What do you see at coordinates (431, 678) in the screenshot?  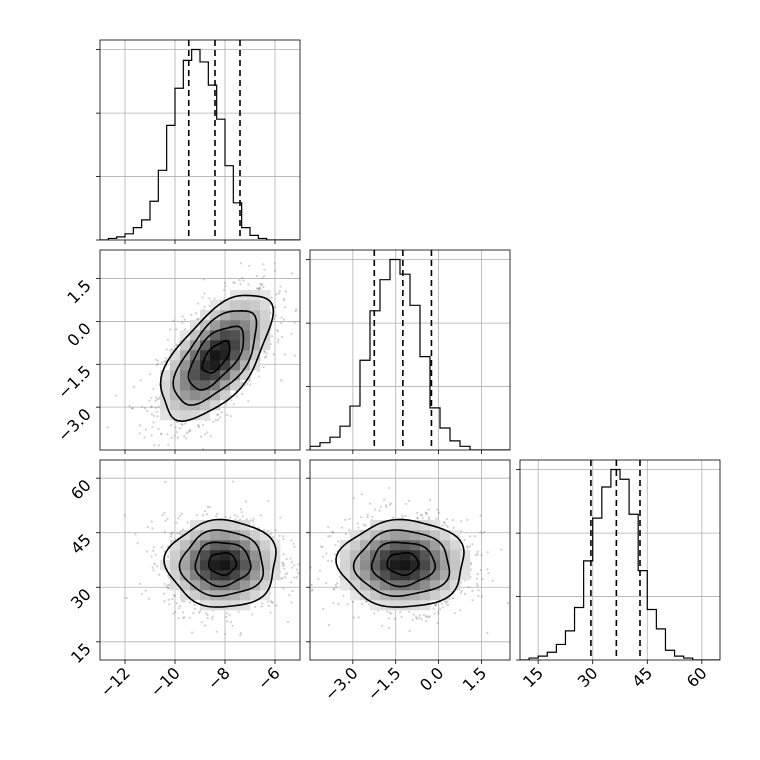 I see `x-tick-label: 0.0` at bounding box center [431, 678].